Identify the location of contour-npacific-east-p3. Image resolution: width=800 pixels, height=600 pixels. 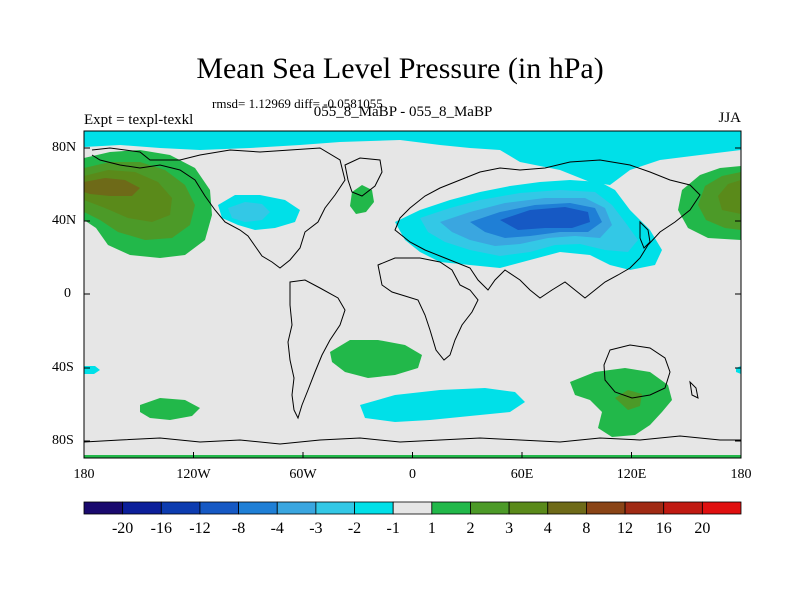
(729, 197).